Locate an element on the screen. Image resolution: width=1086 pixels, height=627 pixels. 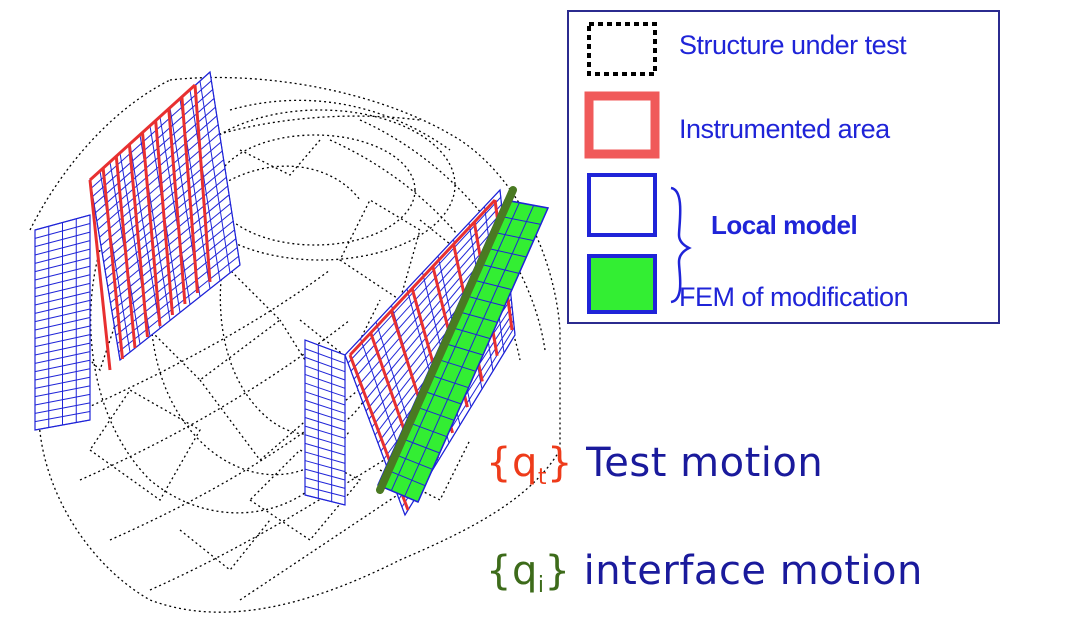
interface-beam is located at coordinates (446, 340).